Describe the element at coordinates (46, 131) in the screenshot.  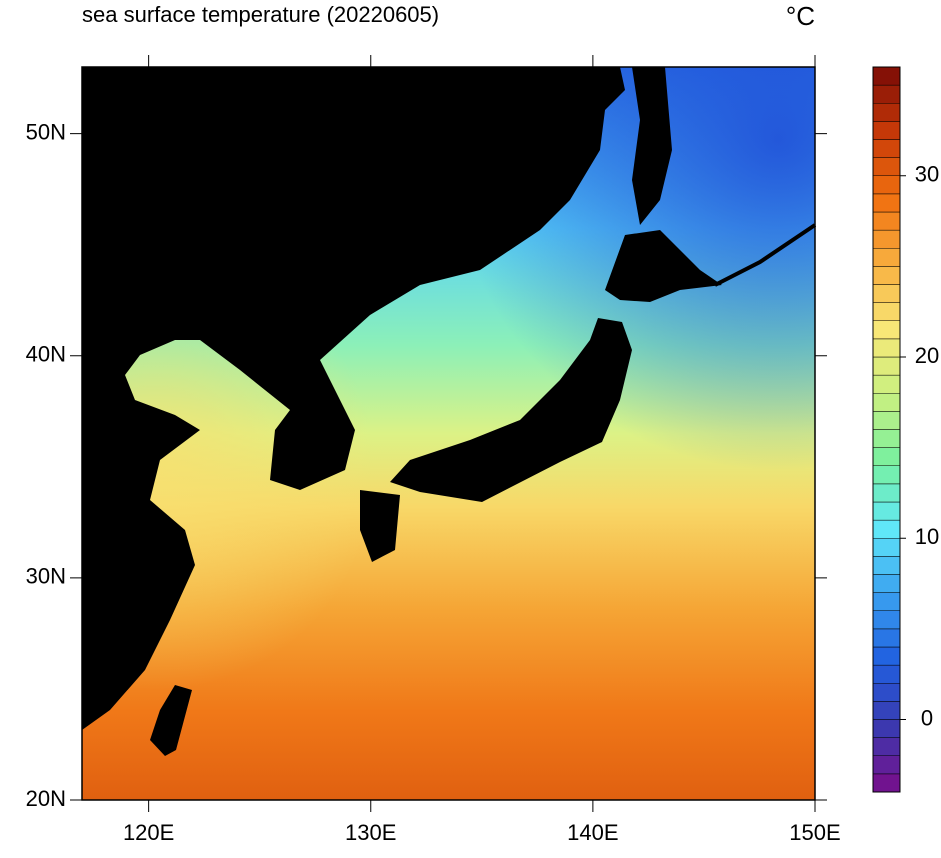
I see `y-tick-label: 50N` at that location.